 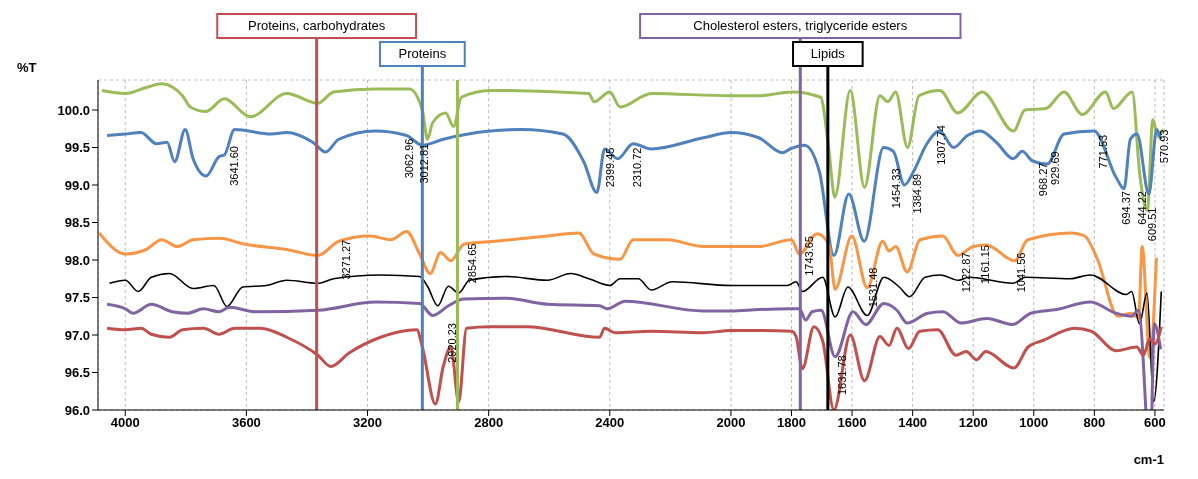 I want to click on annotation: 1384.89, so click(x=917, y=193).